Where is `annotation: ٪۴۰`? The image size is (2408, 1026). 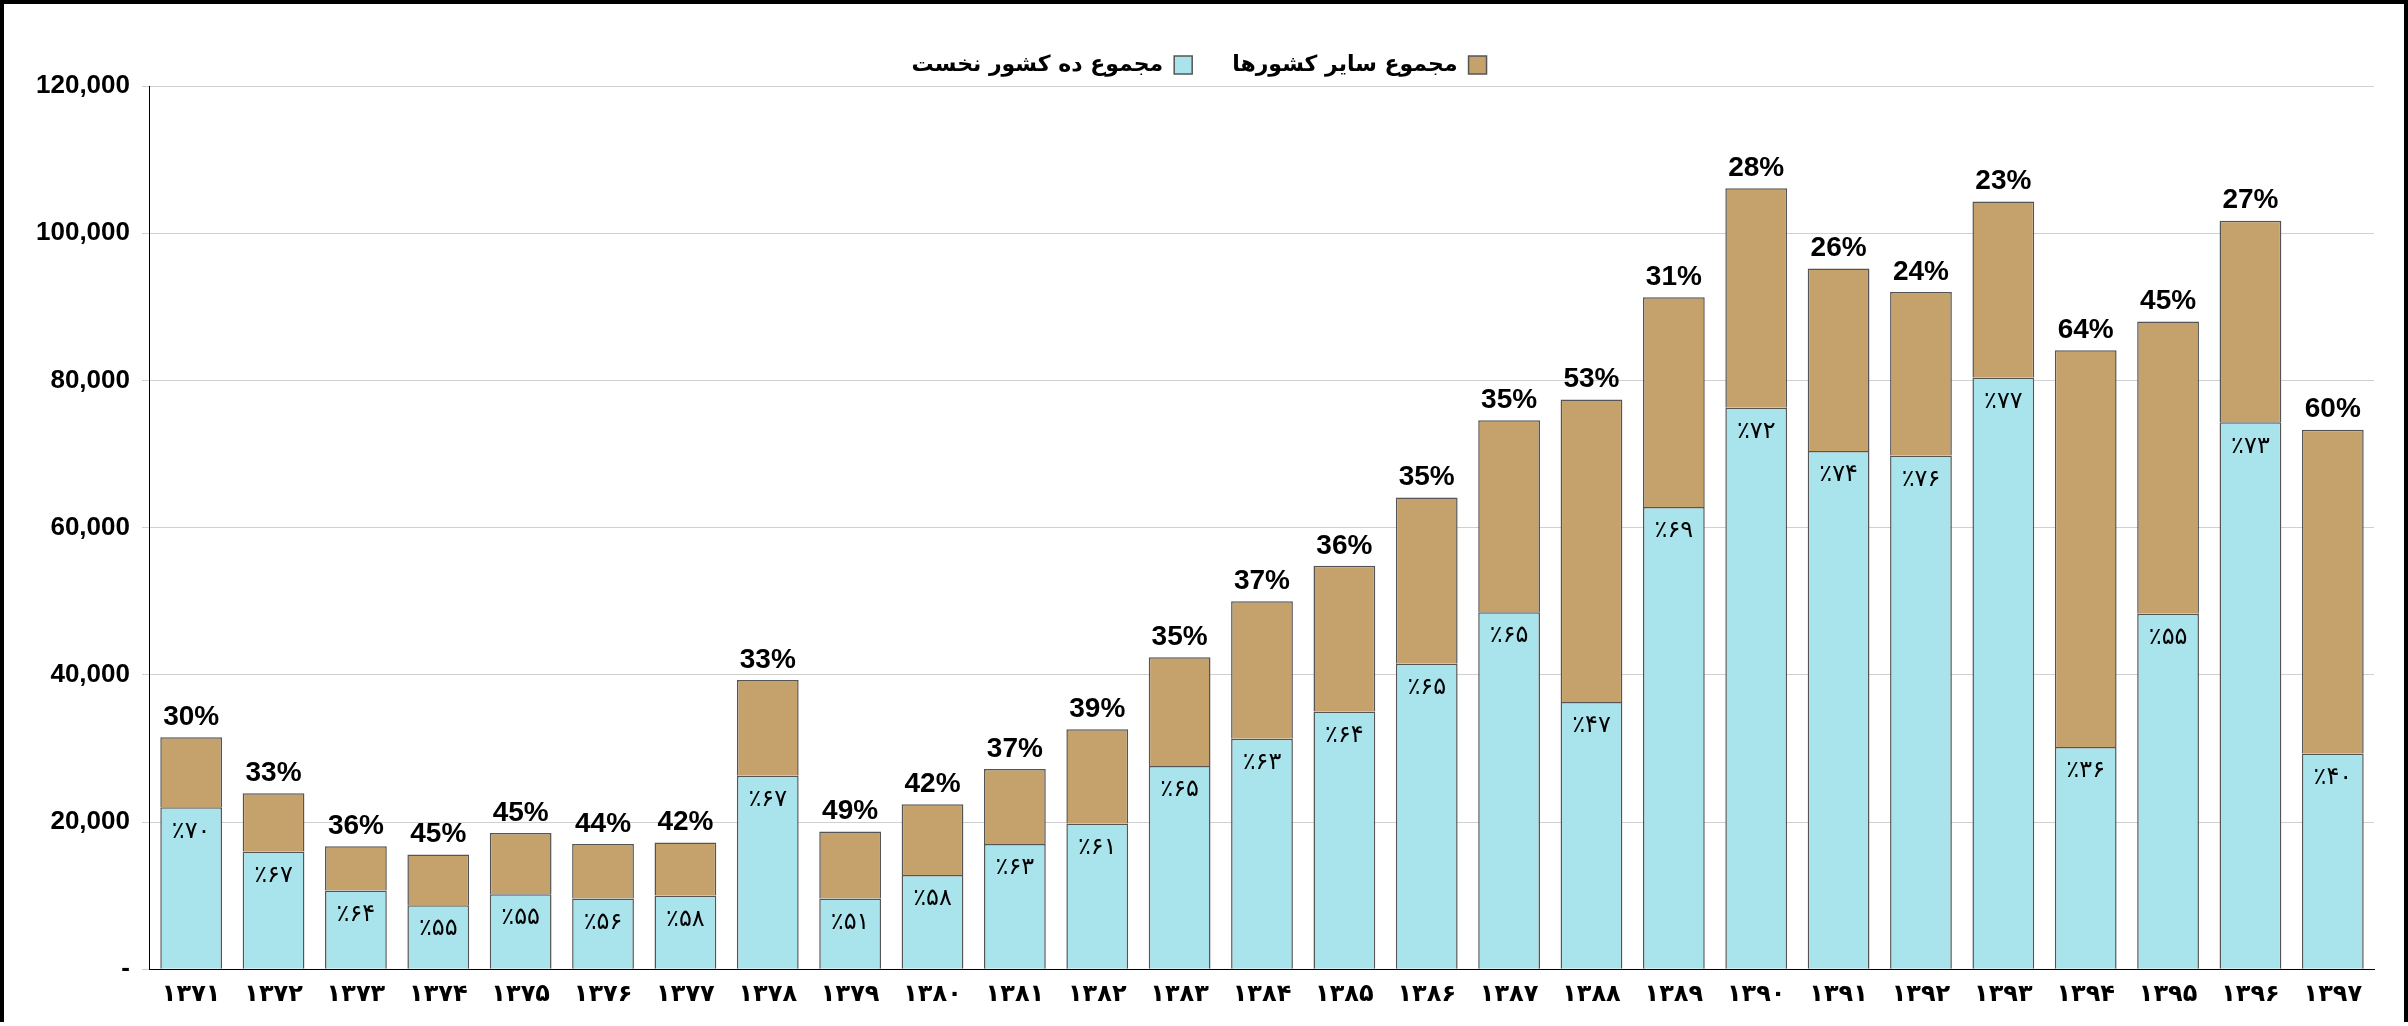 annotation: ٪۴۰ is located at coordinates (2333, 775).